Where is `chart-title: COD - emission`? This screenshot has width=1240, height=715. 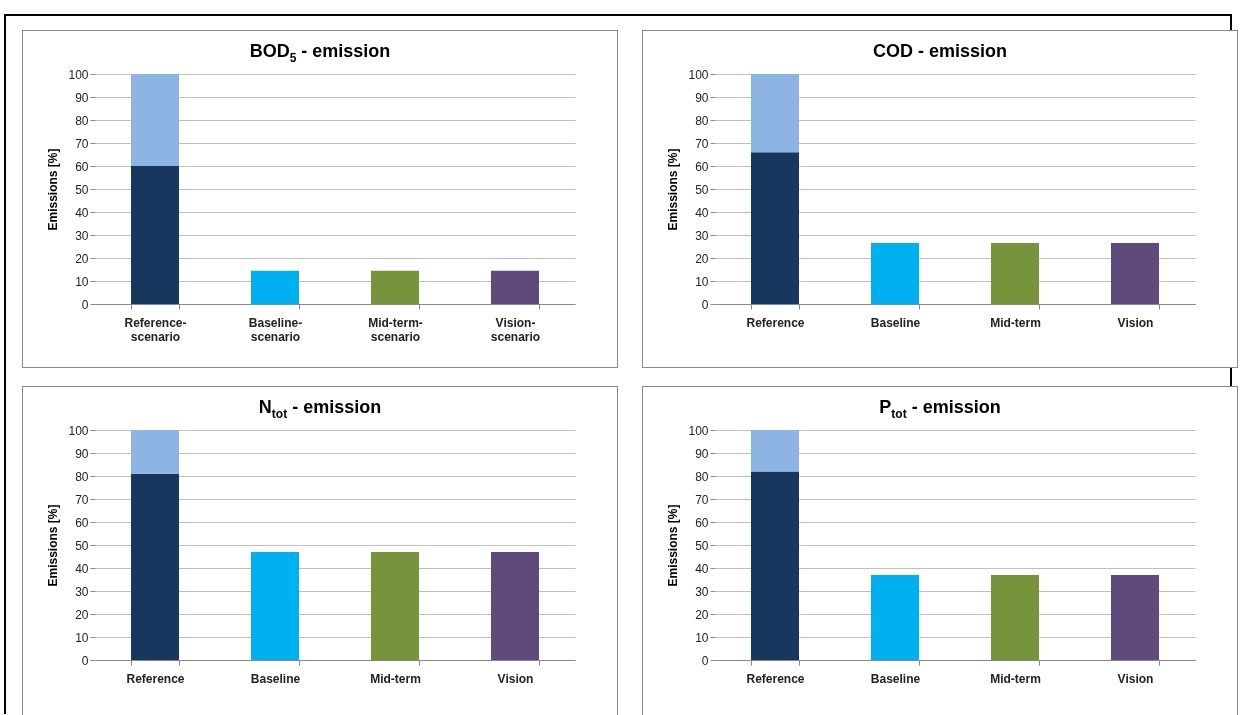 chart-title: COD - emission is located at coordinates (940, 51).